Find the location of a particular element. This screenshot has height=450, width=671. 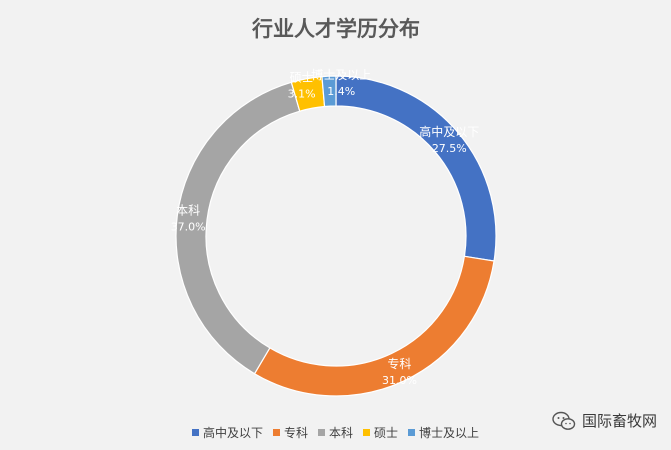

slice-value-label: 27.5% is located at coordinates (449, 148).